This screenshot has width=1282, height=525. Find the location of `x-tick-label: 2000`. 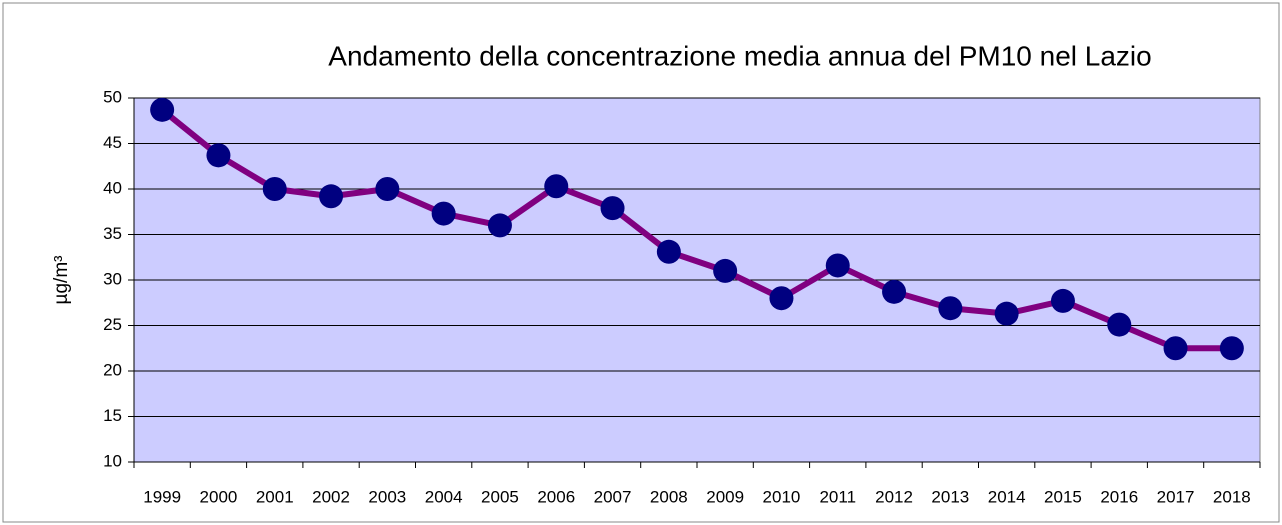

x-tick-label: 2000 is located at coordinates (219, 496).